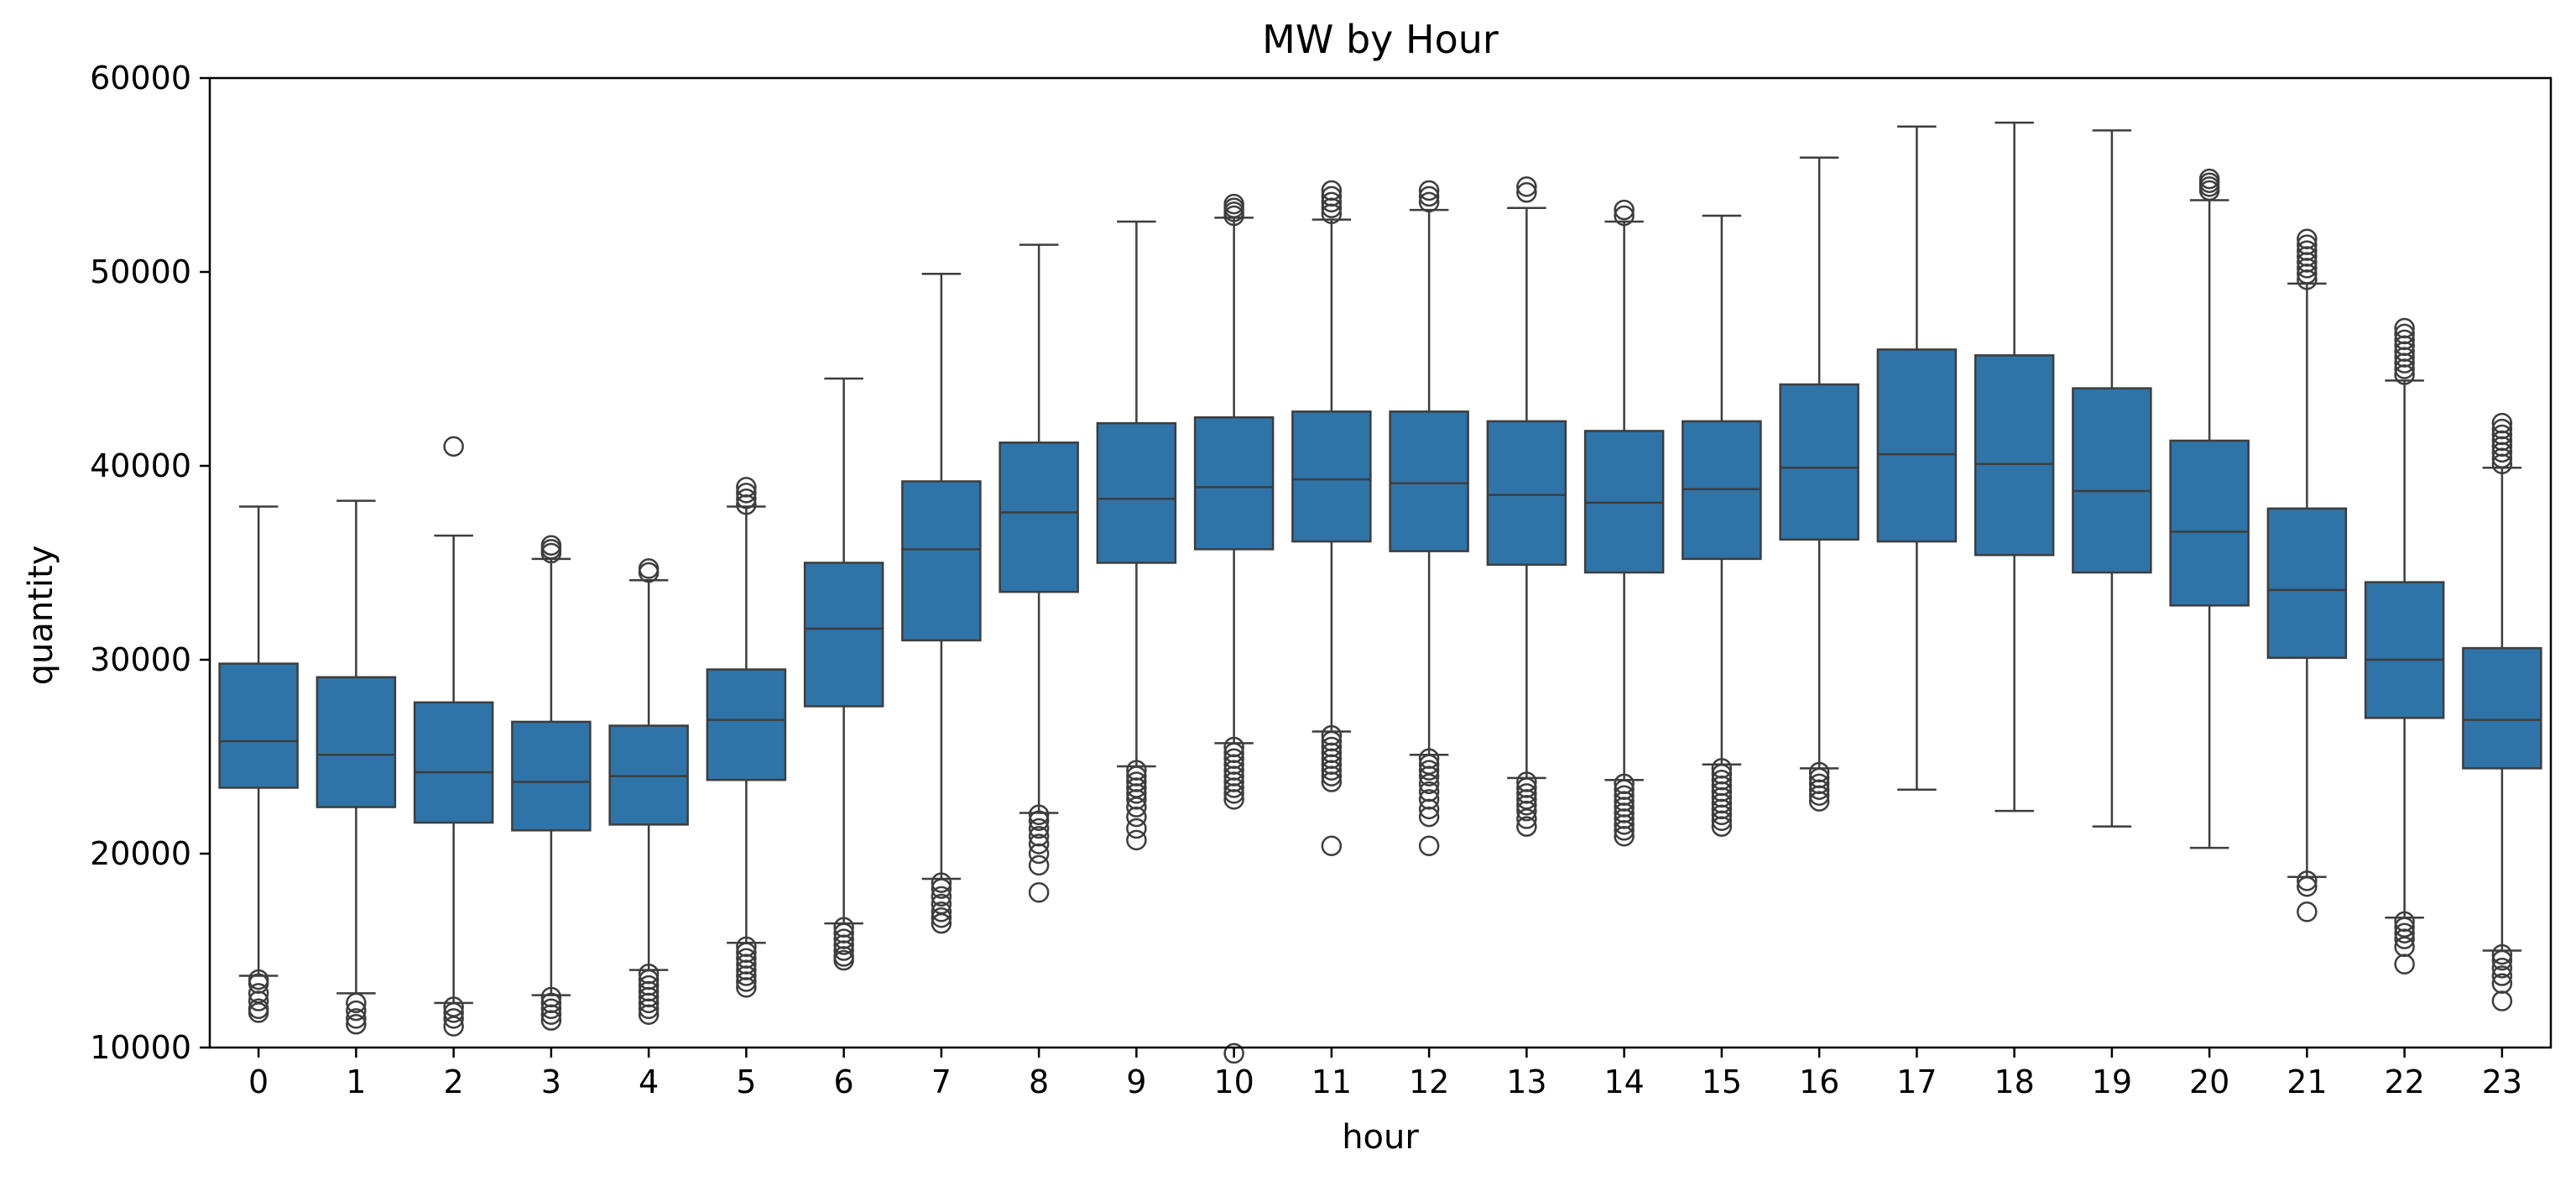  I want to click on y-tick-label: 50000, so click(140, 271).